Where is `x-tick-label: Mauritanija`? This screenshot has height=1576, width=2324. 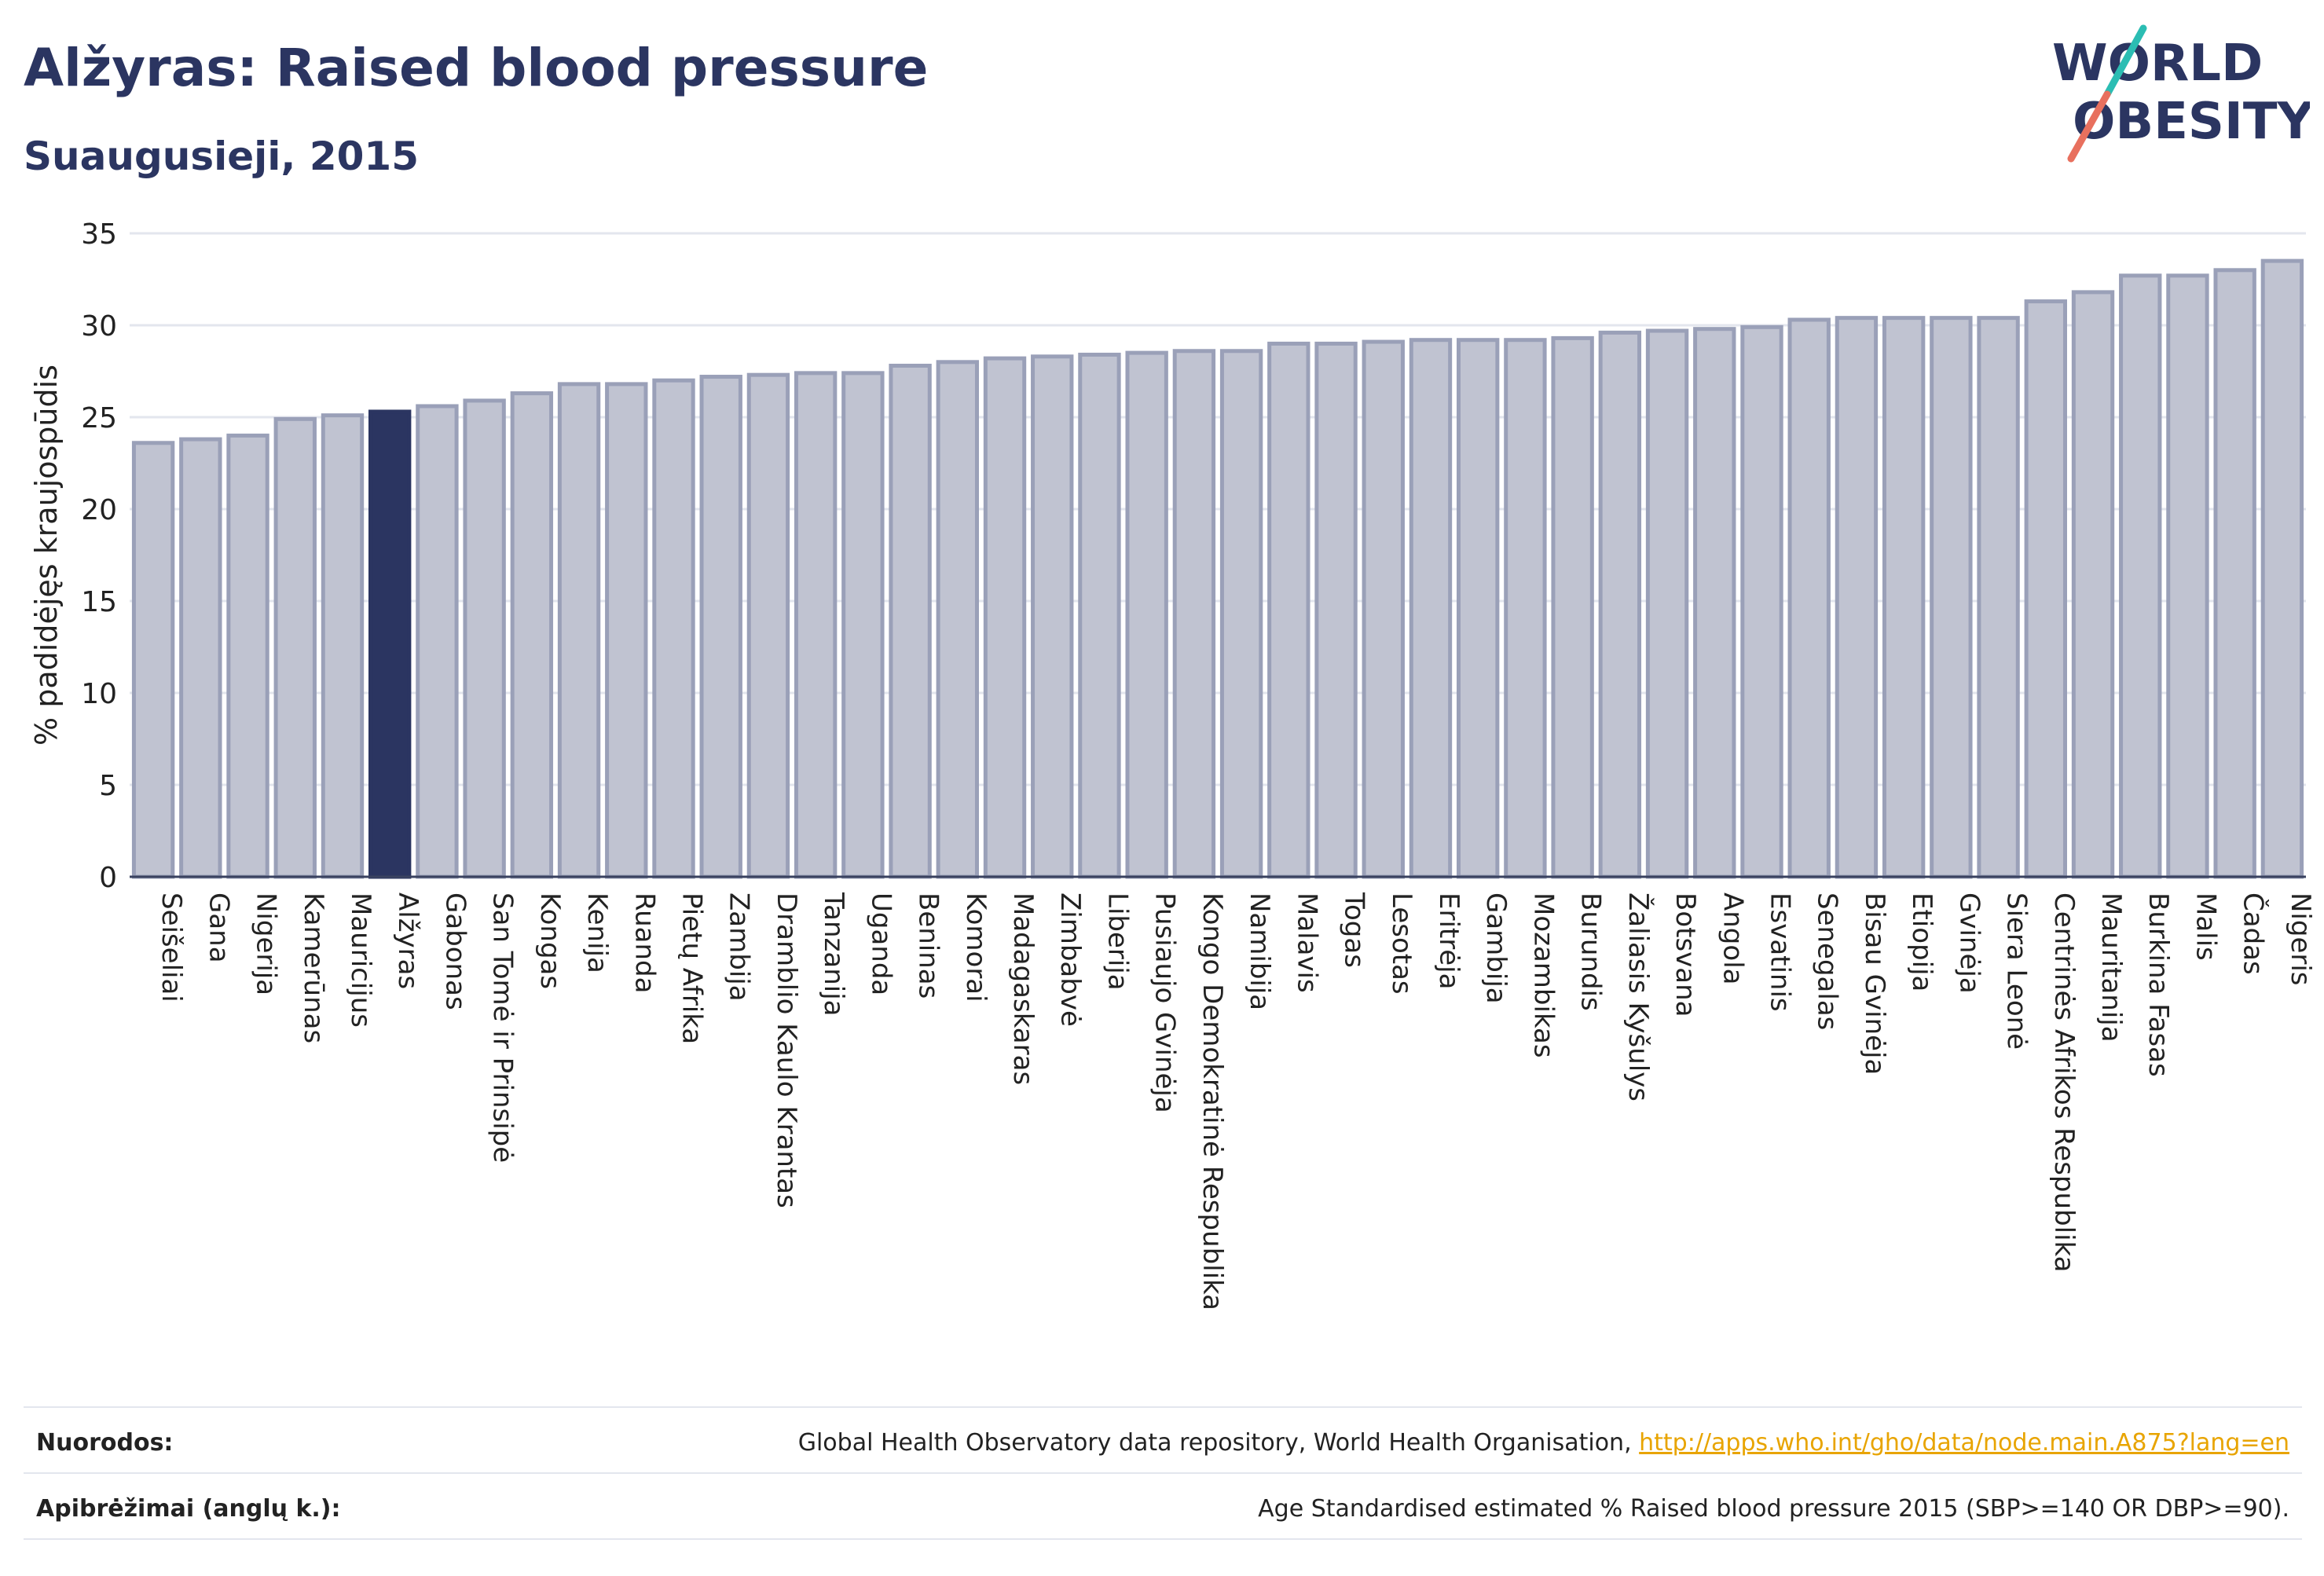 x-tick-label: Mauritanija is located at coordinates (2111, 967).